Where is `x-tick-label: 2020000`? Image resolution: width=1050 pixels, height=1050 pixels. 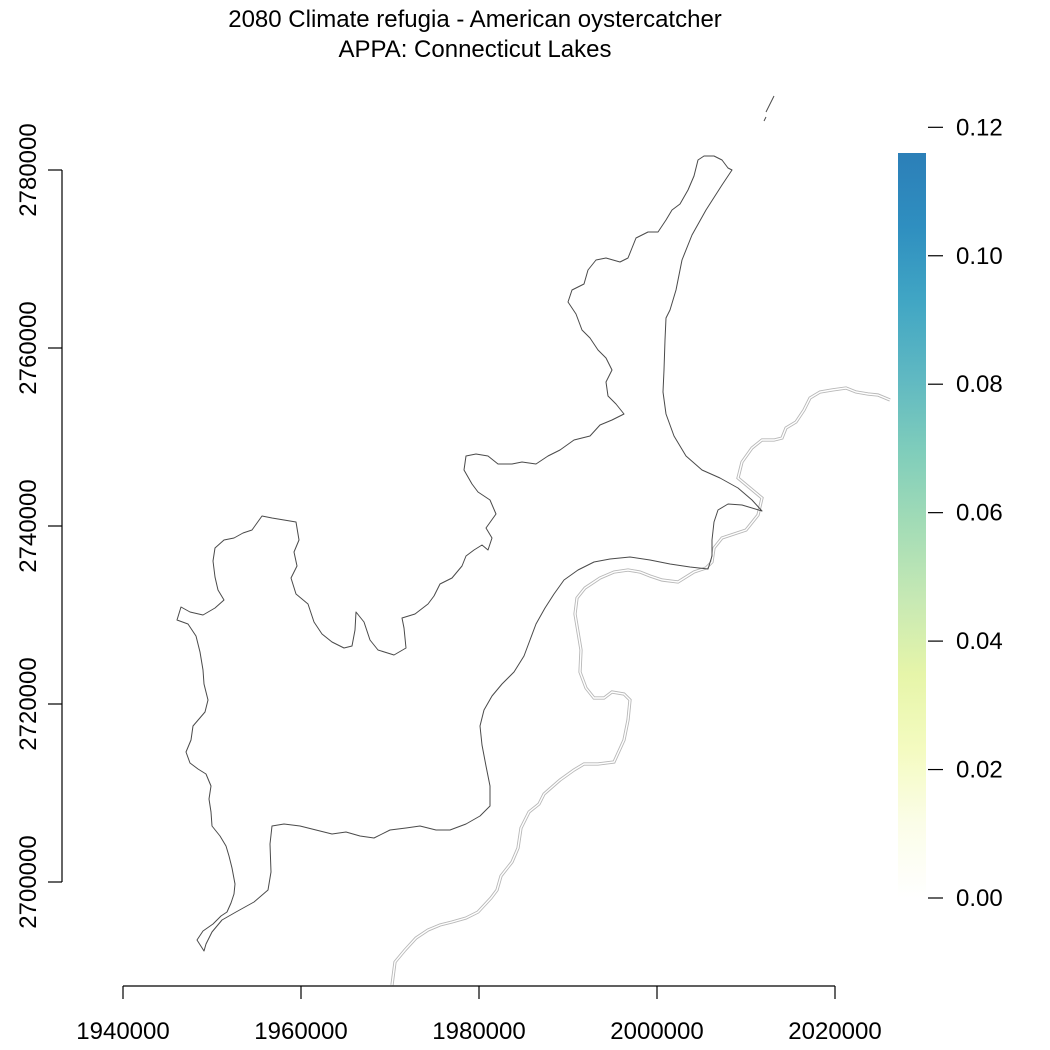
x-tick-label: 2020000 is located at coordinates (834, 1031).